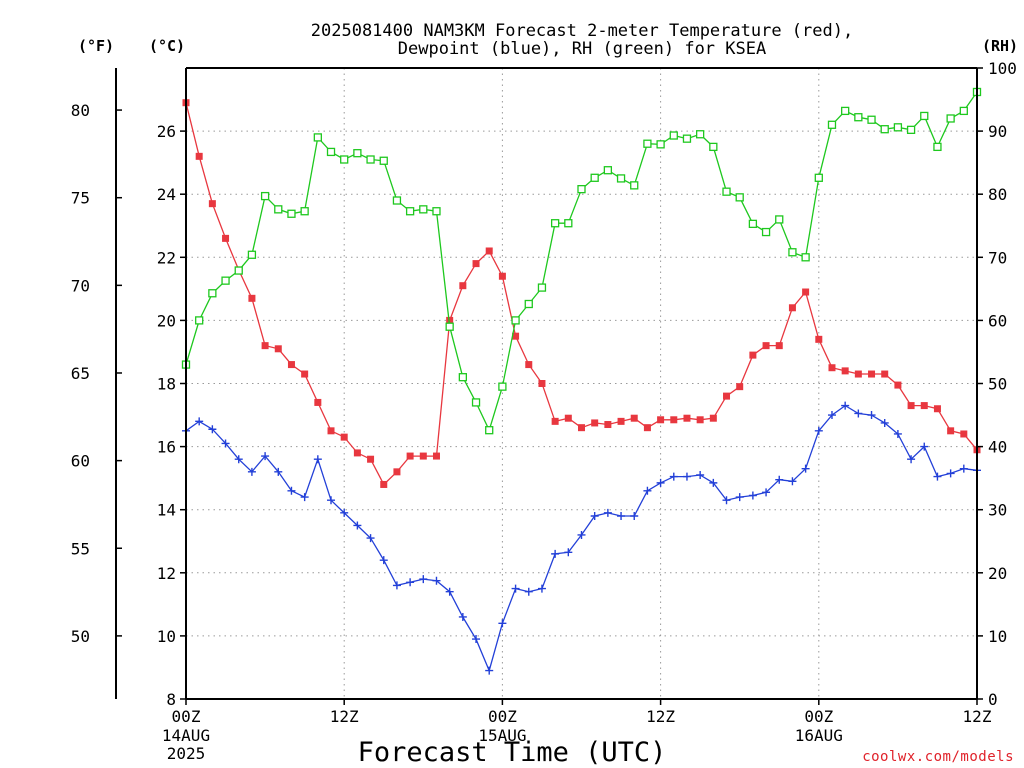 This screenshot has height=768, width=1024. I want to click on rh-tick-label: 100, so click(1002, 68).